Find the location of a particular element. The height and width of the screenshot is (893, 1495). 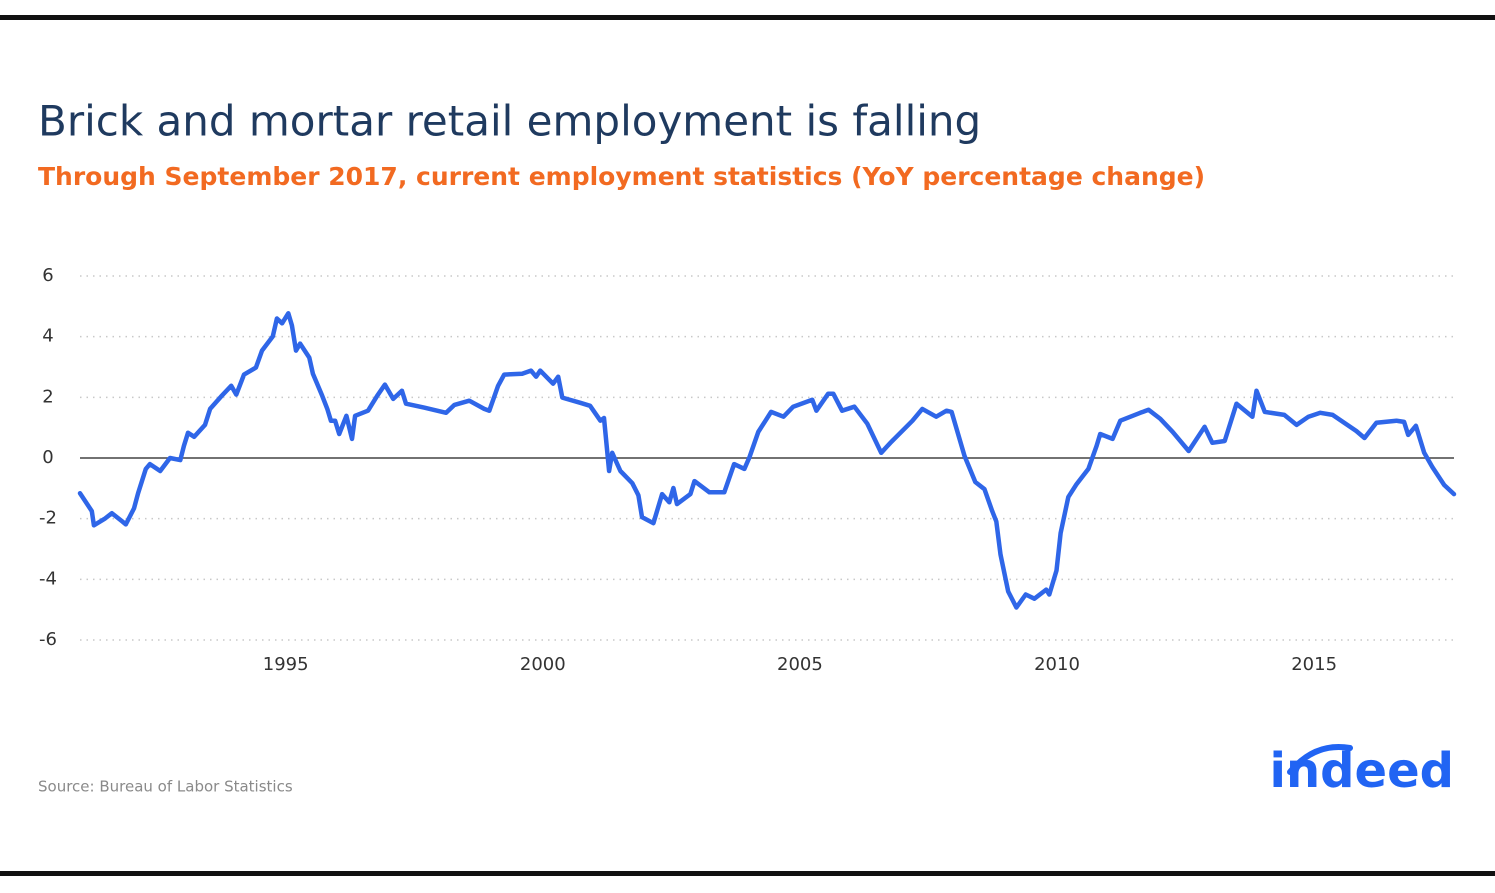

logo-arc is located at coordinates (1320, 759).